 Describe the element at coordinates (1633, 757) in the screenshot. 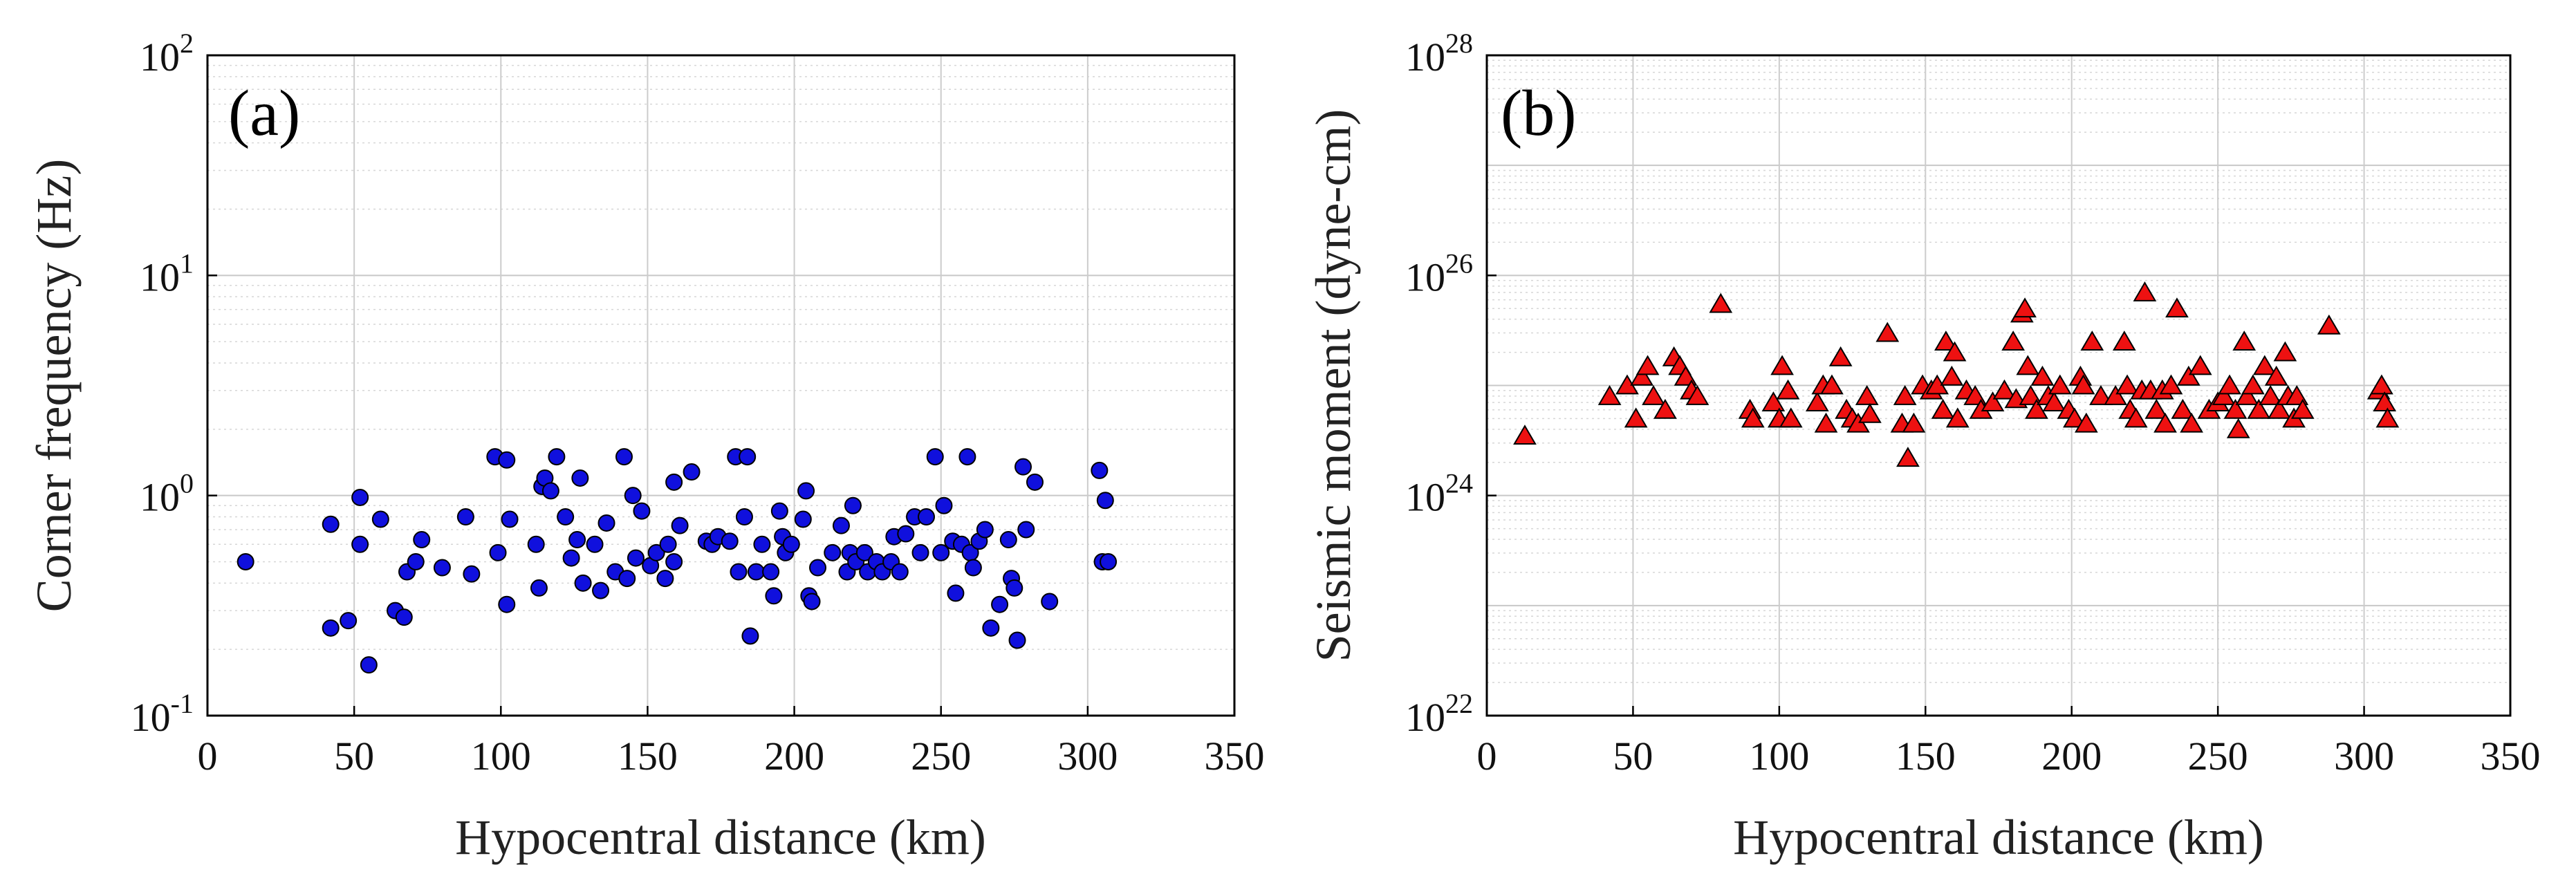

I see `x-tick-label: 50` at that location.